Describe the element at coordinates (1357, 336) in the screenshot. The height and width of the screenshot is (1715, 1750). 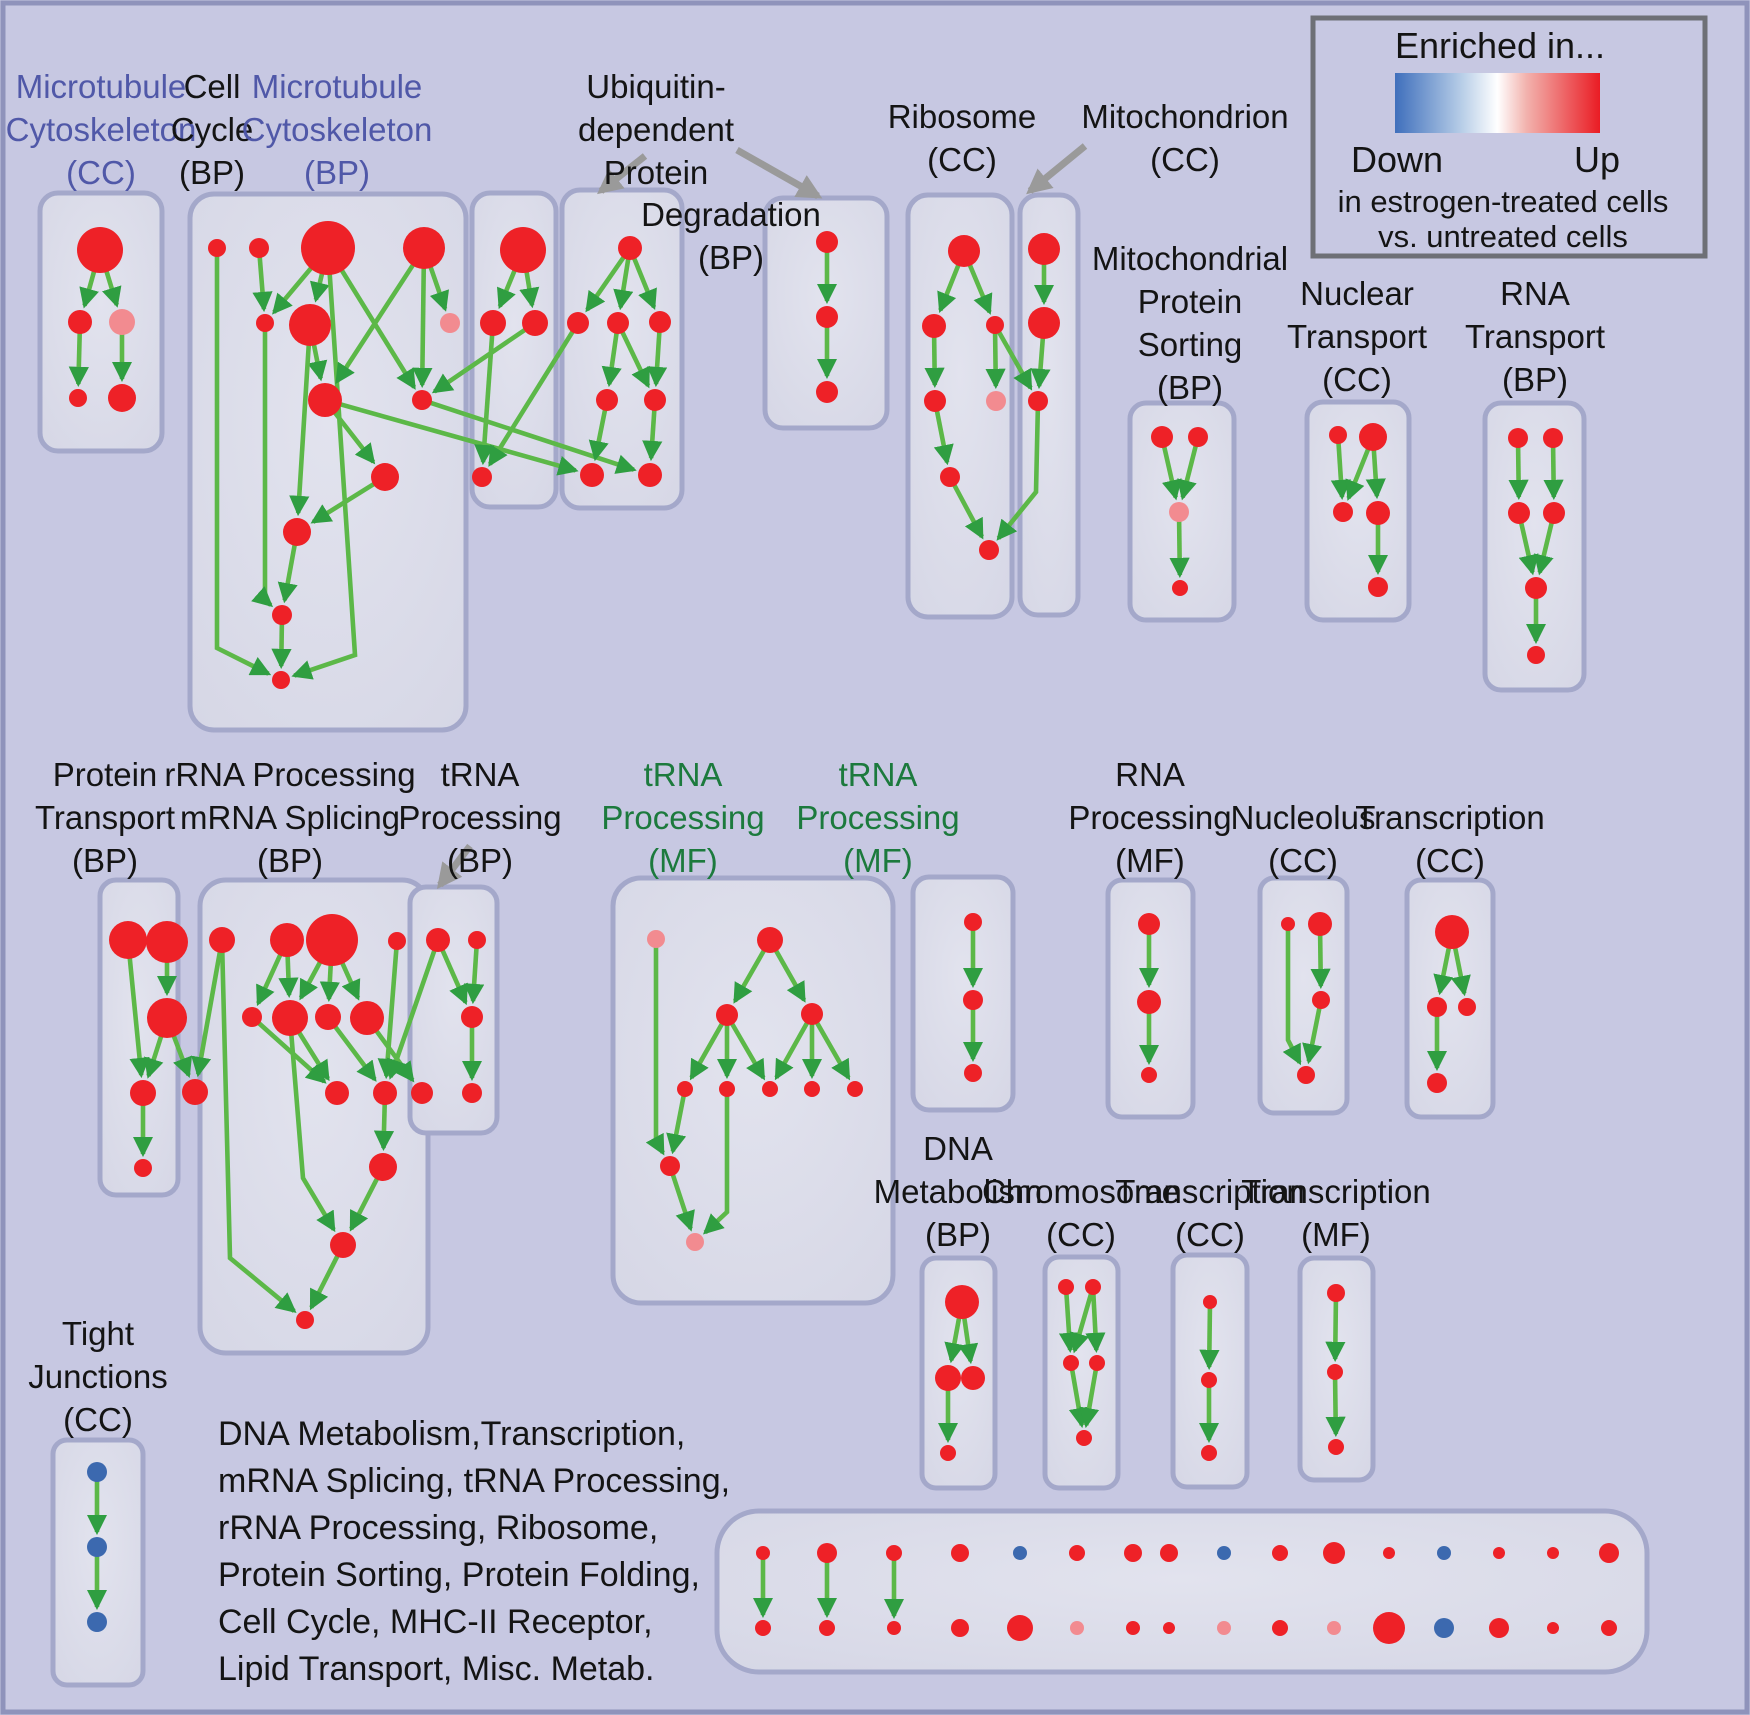
I see `cluster-label-line: Transport` at that location.